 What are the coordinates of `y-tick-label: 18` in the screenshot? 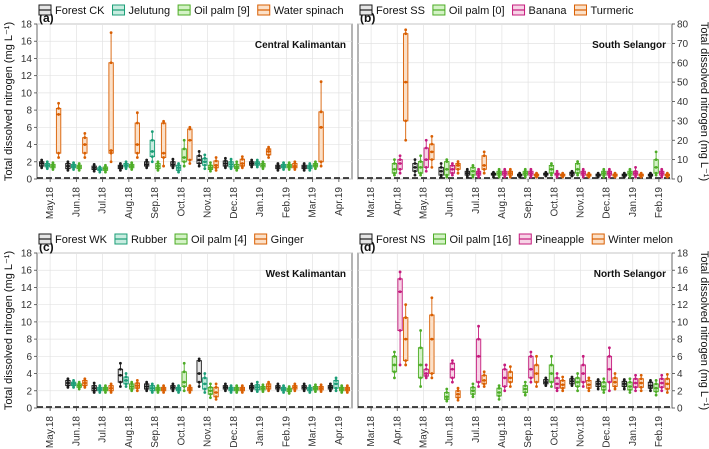 It's located at (27, 25).